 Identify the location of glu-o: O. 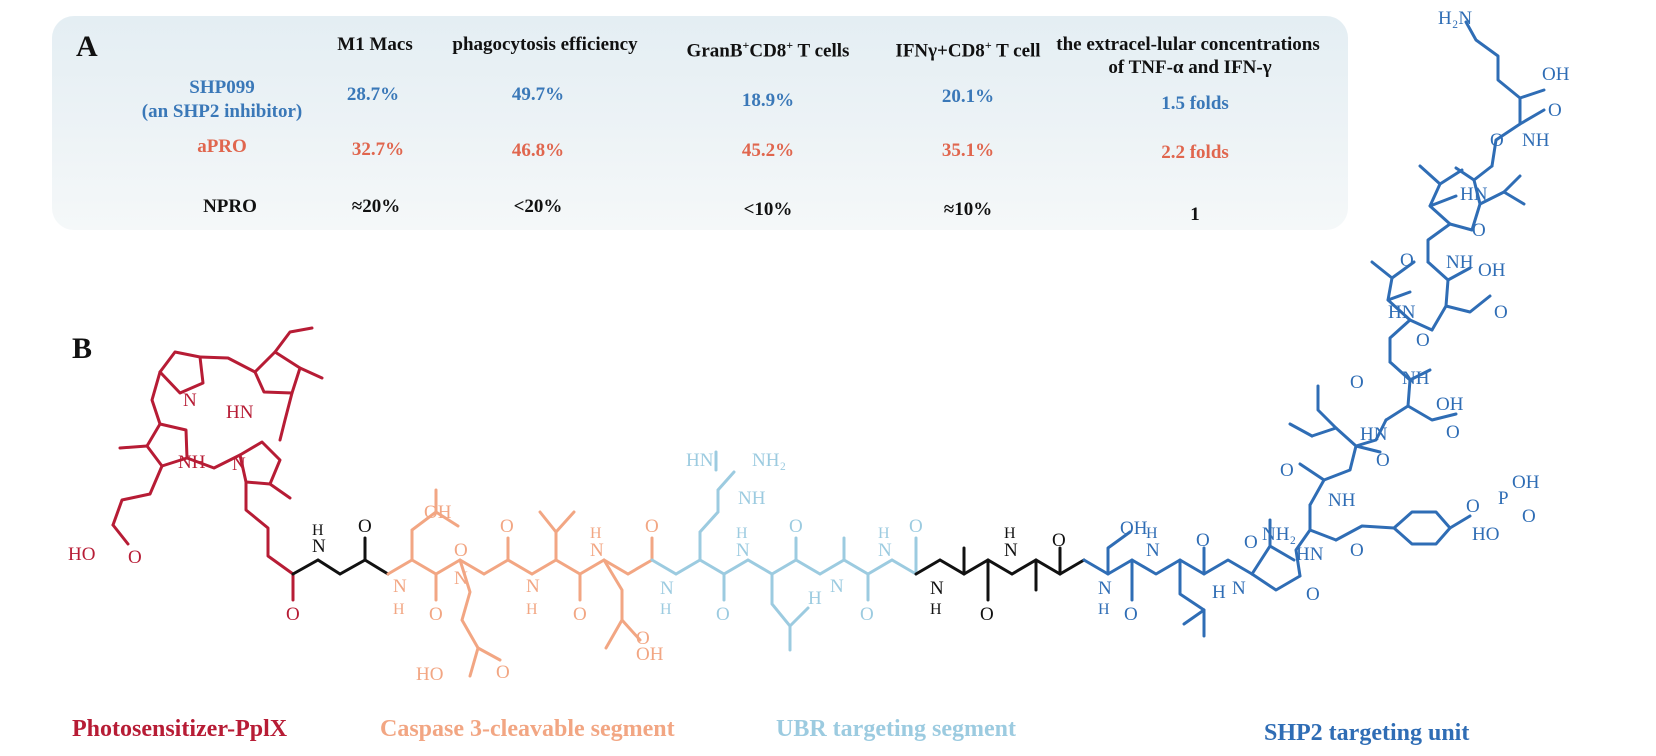
(503, 672).